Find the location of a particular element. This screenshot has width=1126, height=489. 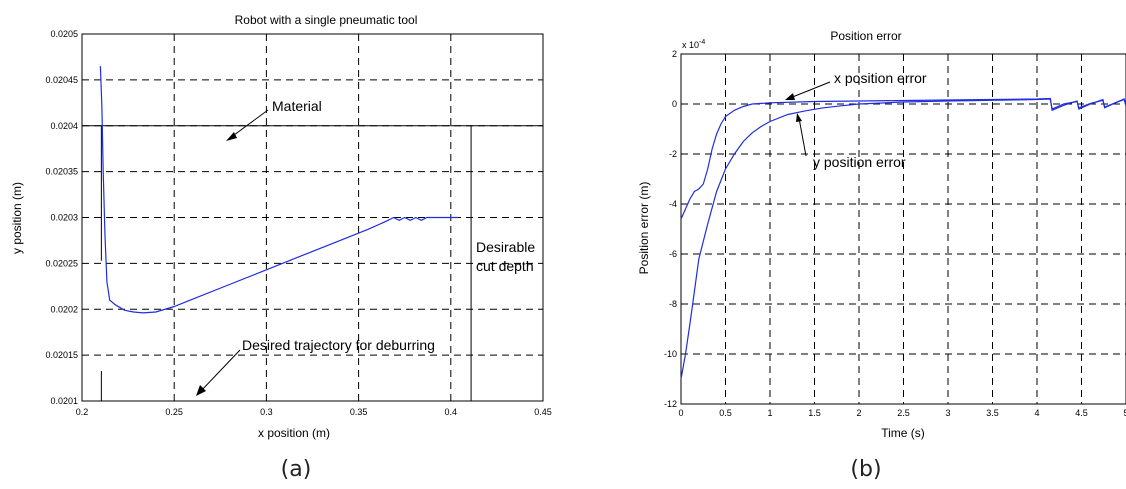

chart-b-xlabel: Time (s) is located at coordinates (903, 433).